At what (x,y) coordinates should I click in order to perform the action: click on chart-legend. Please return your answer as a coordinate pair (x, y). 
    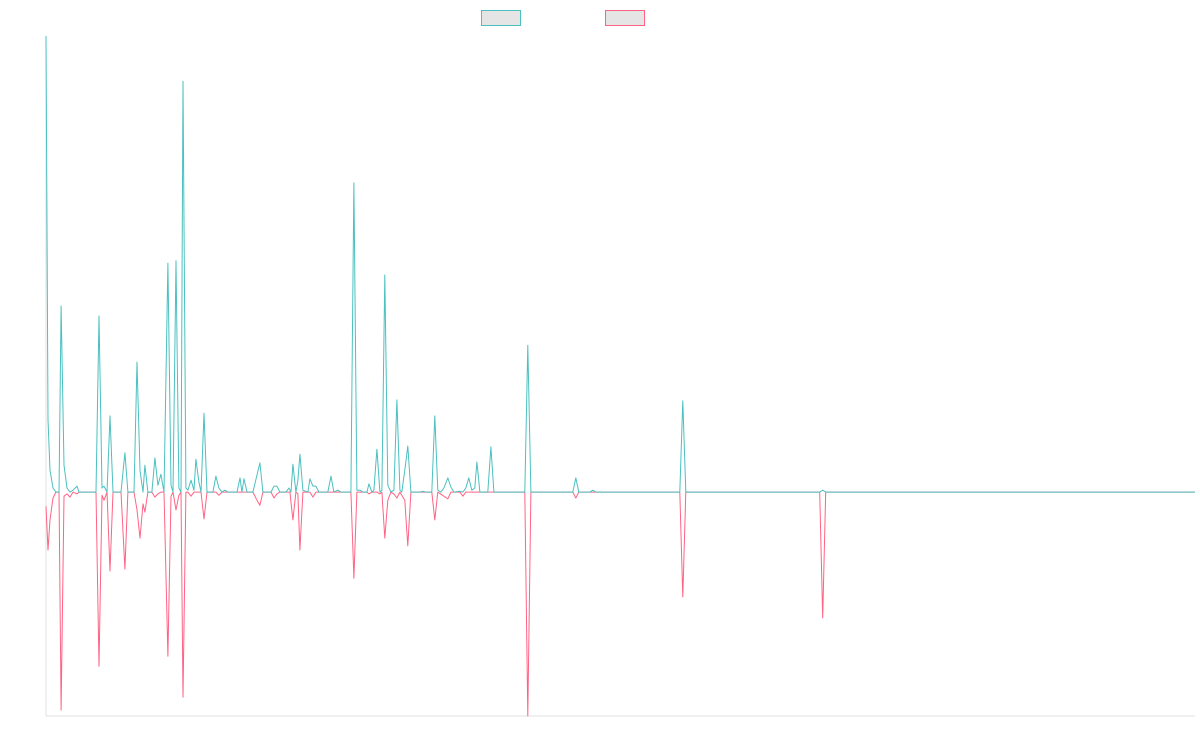
    Looking at the image, I should click on (600, 18).